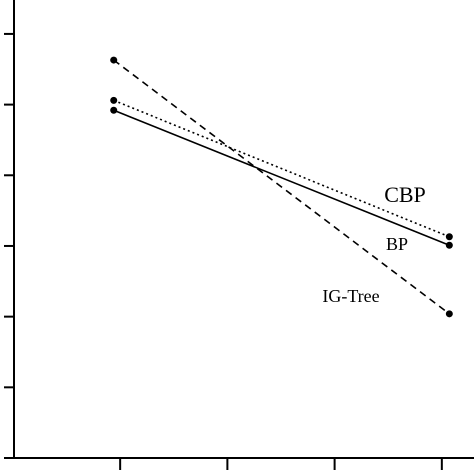 Image resolution: width=474 pixels, height=474 pixels. Describe the element at coordinates (405, 194) in the screenshot. I see `series-label: CBP` at that location.